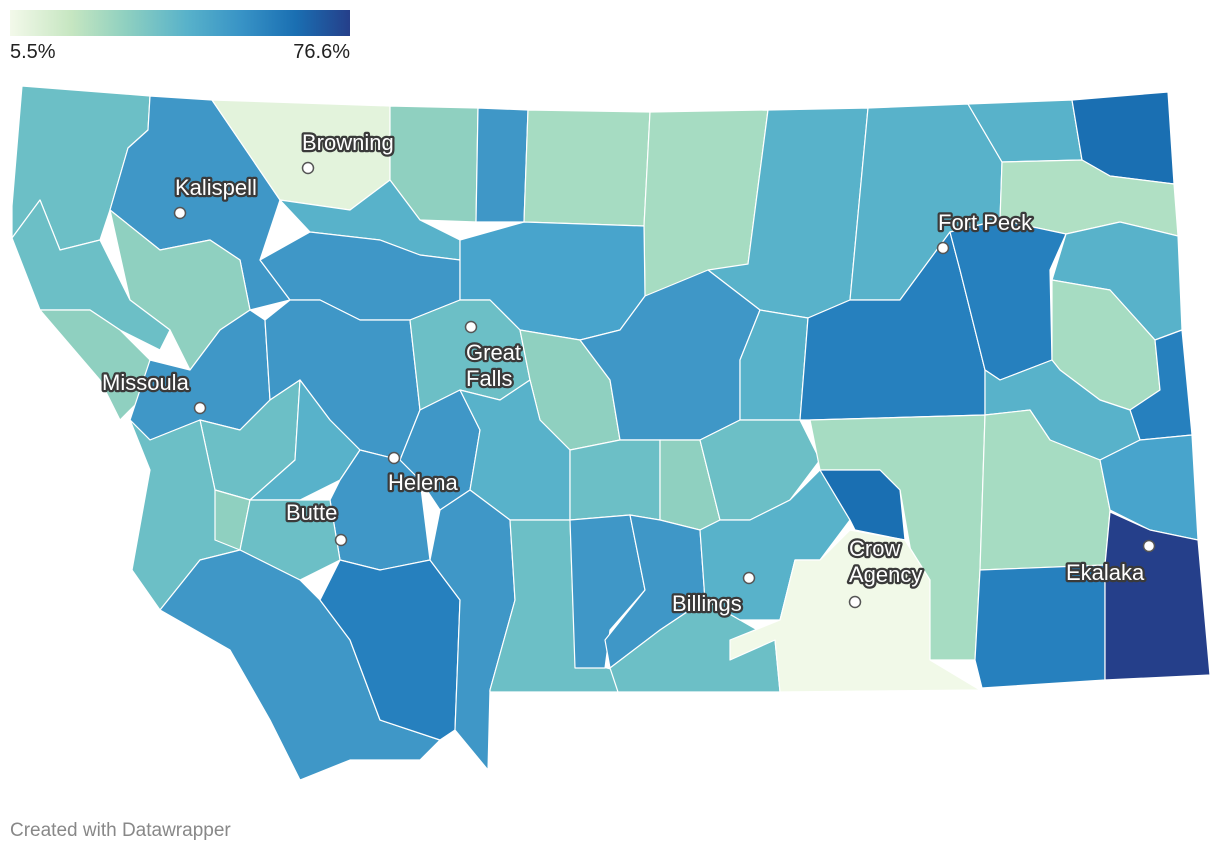 Image resolution: width=1220 pixels, height=856 pixels. I want to click on legend: 5.5% 76.6%, so click(180, 36).